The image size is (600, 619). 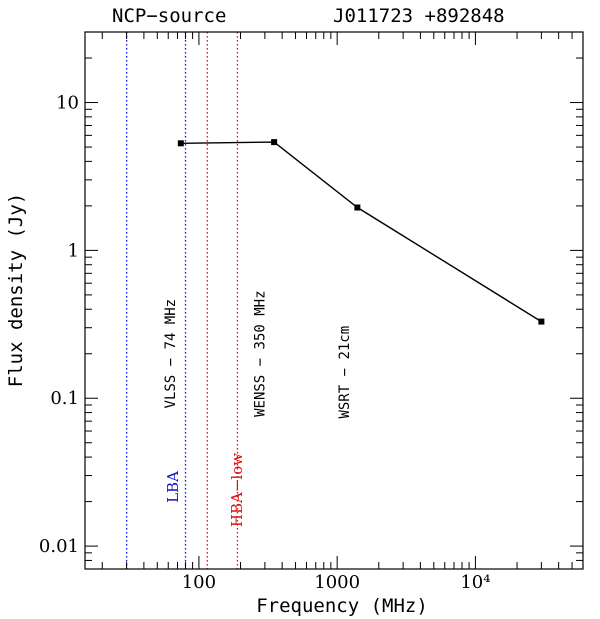 I want to click on annotation-label: VLSS − 74 MHz, so click(x=171, y=354).